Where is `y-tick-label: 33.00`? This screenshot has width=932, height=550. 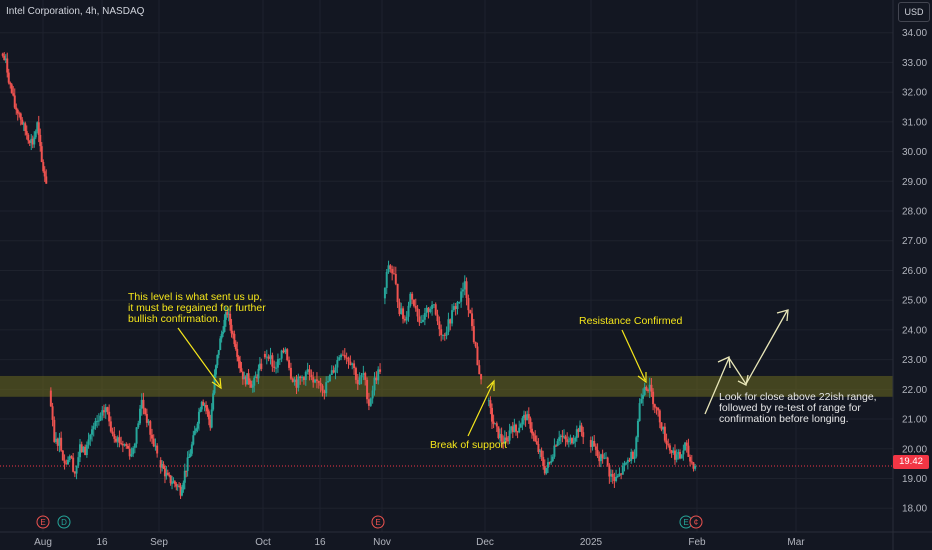
y-tick-label: 33.00 is located at coordinates (914, 63).